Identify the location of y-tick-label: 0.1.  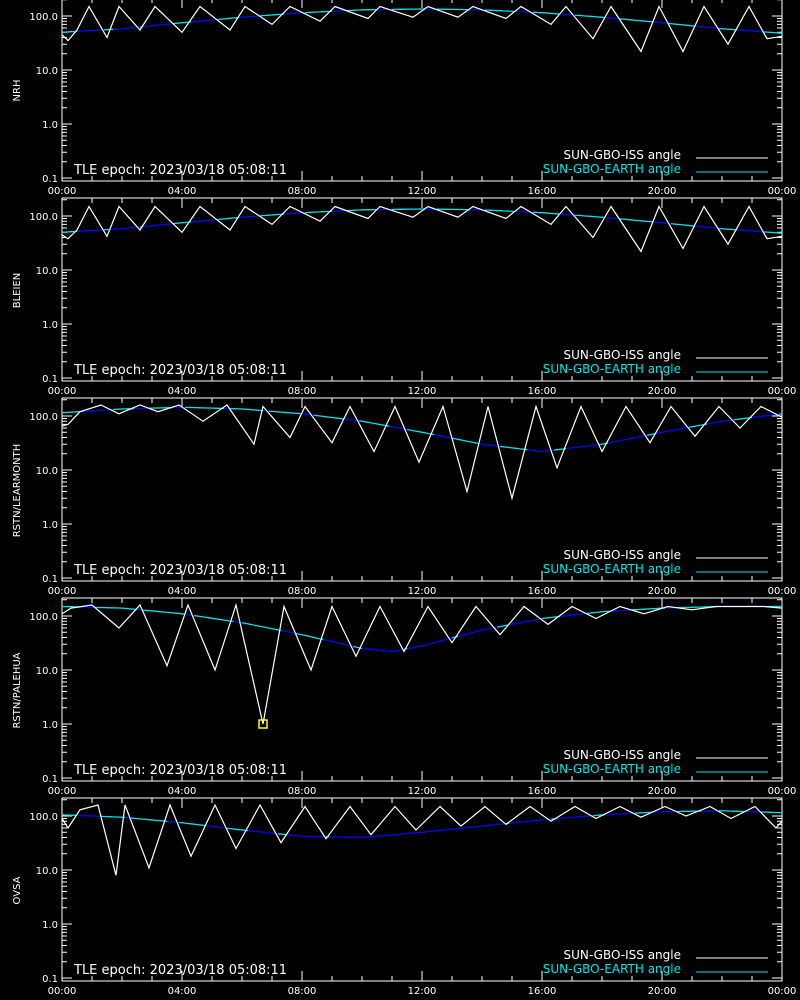
(50, 379).